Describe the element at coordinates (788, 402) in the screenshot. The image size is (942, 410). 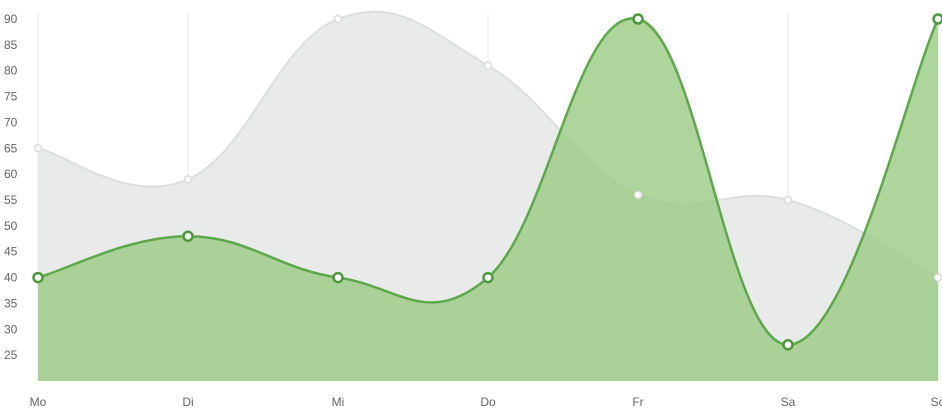
I see `x-tick-label-Sa: Sa` at that location.